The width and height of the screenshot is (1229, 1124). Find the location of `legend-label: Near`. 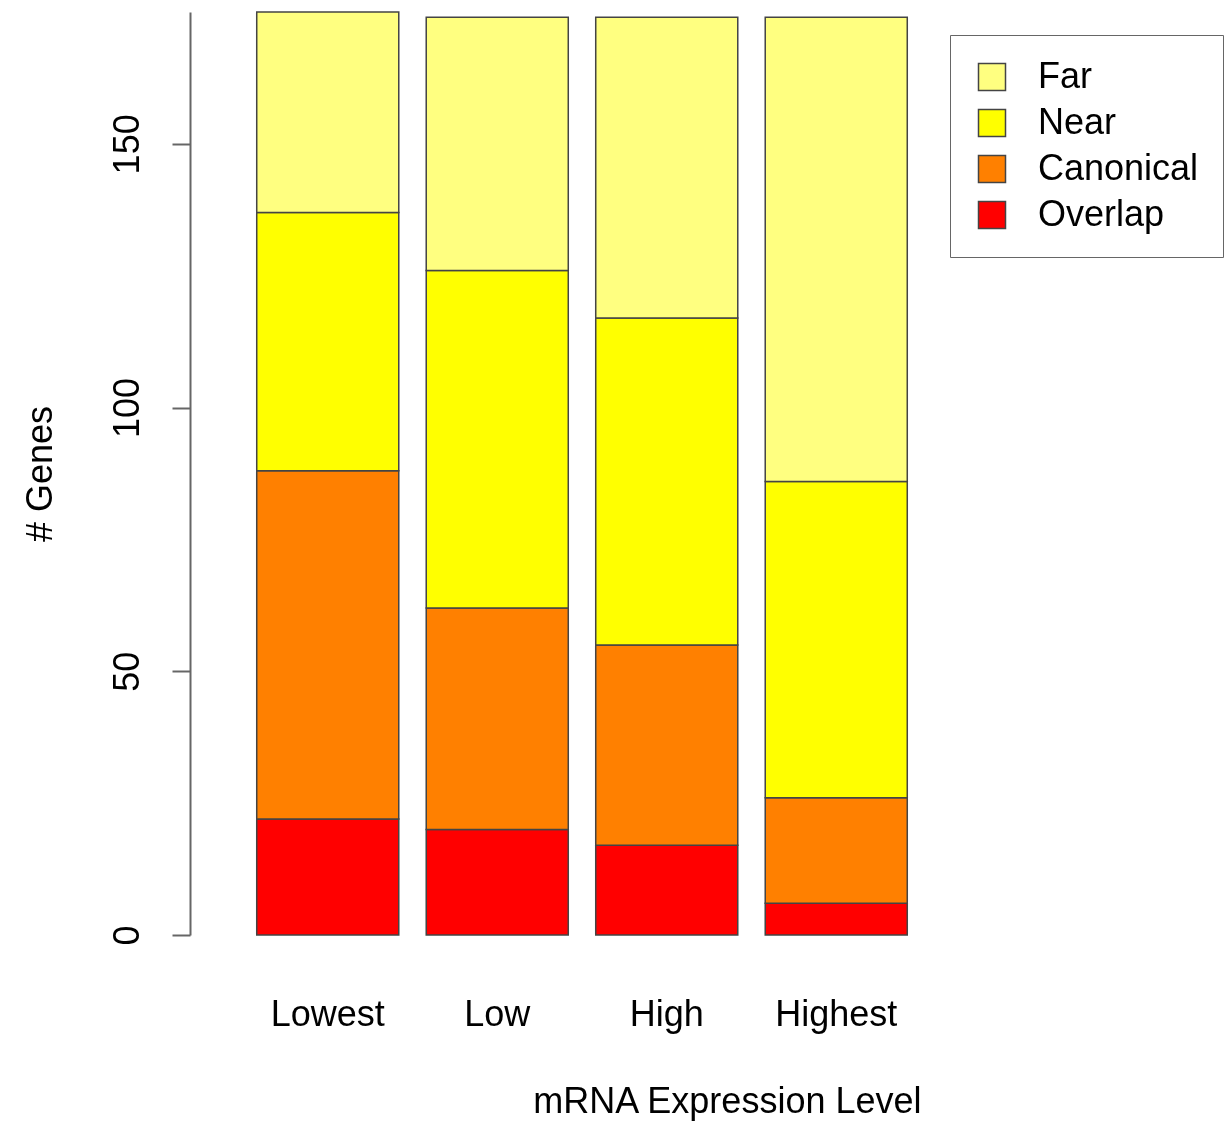

legend-label: Near is located at coordinates (1077, 121).